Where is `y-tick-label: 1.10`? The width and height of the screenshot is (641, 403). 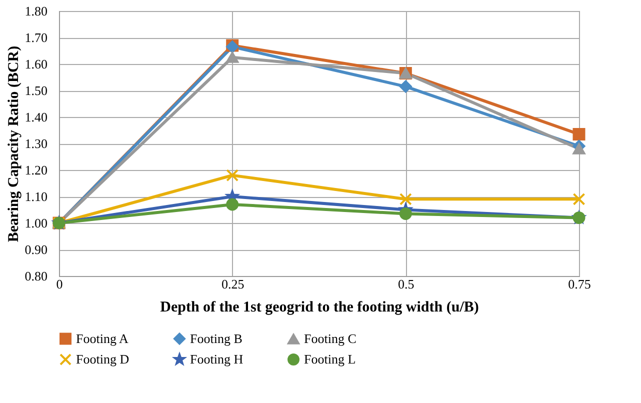 y-tick-label: 1.10 is located at coordinates (36, 196).